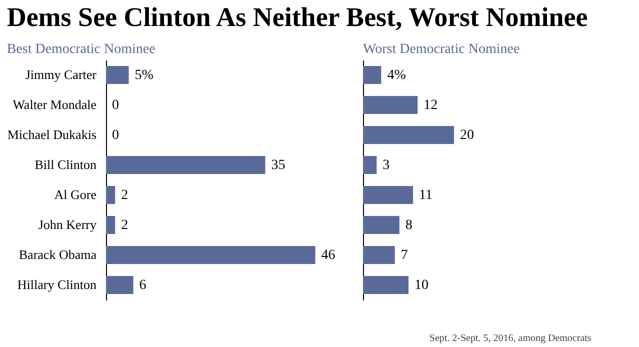 This screenshot has width=639, height=347. I want to click on chart-subtitle: Worst Democratic Nominee, so click(441, 49).